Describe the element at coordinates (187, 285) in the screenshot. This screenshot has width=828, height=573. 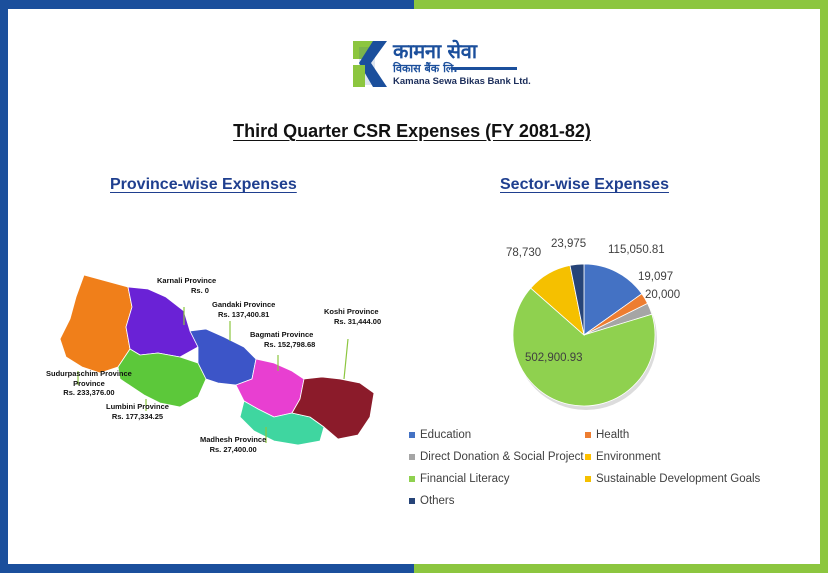
I see `karnali-label: Karnali Province Rs. 0` at that location.